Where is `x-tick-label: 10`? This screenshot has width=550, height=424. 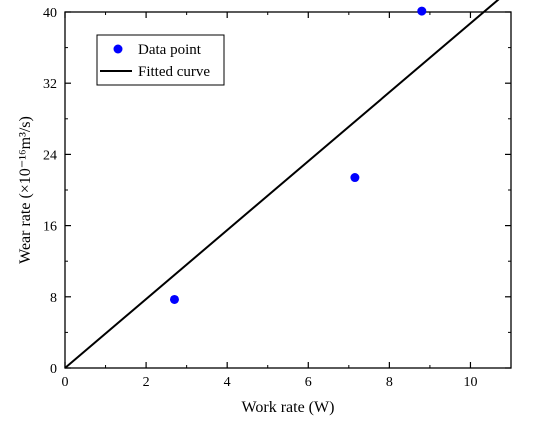 x-tick-label: 10 is located at coordinates (470, 382).